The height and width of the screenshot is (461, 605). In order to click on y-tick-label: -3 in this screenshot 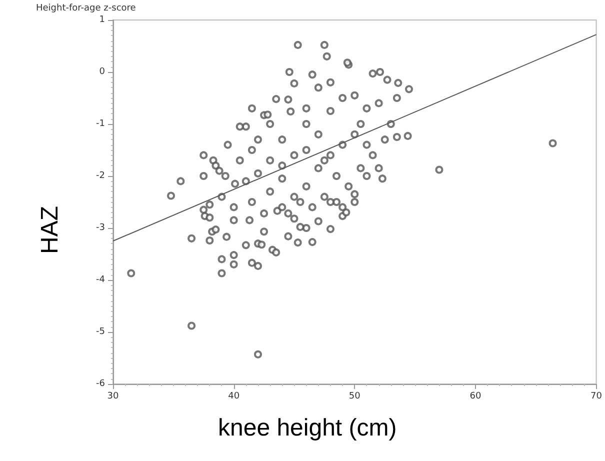, I will do `click(100, 228)`.